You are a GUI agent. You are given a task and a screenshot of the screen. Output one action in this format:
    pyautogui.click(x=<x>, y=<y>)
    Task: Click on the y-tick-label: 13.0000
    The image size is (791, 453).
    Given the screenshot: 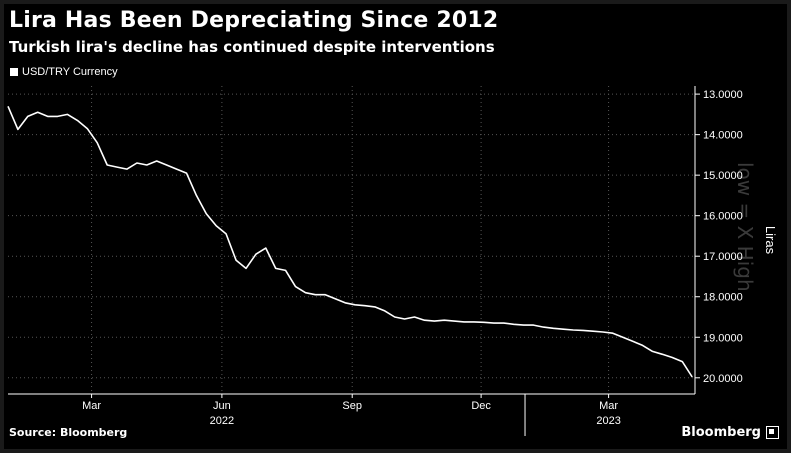 What is the action you would take?
    pyautogui.click(x=723, y=95)
    